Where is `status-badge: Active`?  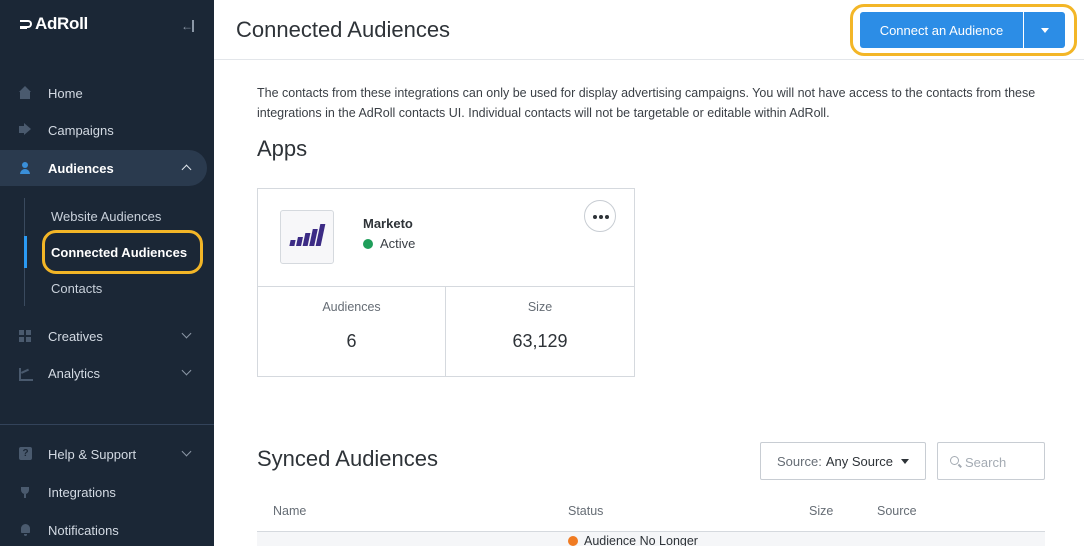
status-badge: Active is located at coordinates (389, 243).